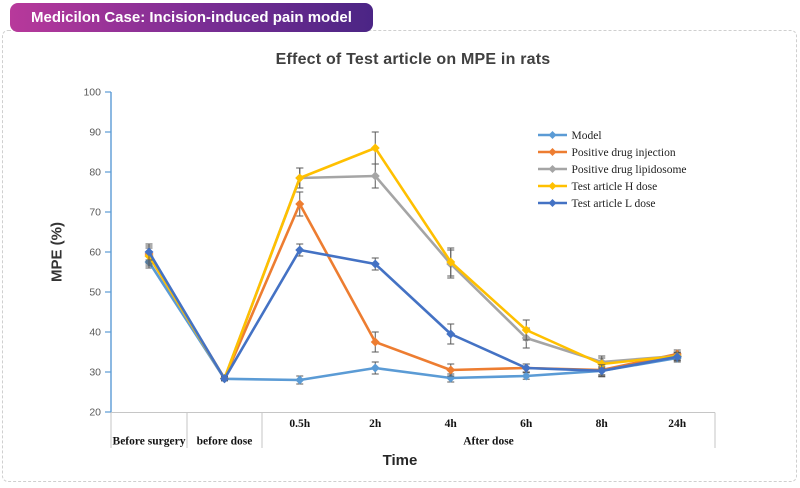  Describe the element at coordinates (526, 424) in the screenshot. I see `x-category-label: 6h` at that location.